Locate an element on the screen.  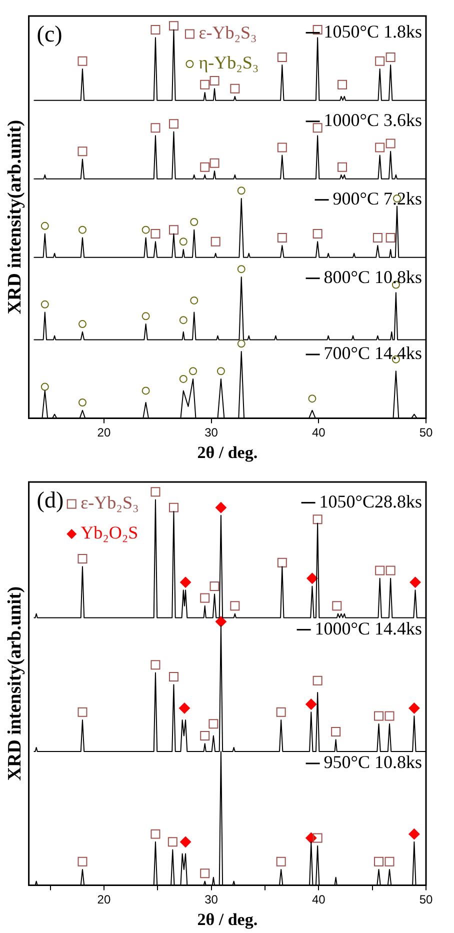
legend-label: 700°C 14.4ks is located at coordinates (373, 353).